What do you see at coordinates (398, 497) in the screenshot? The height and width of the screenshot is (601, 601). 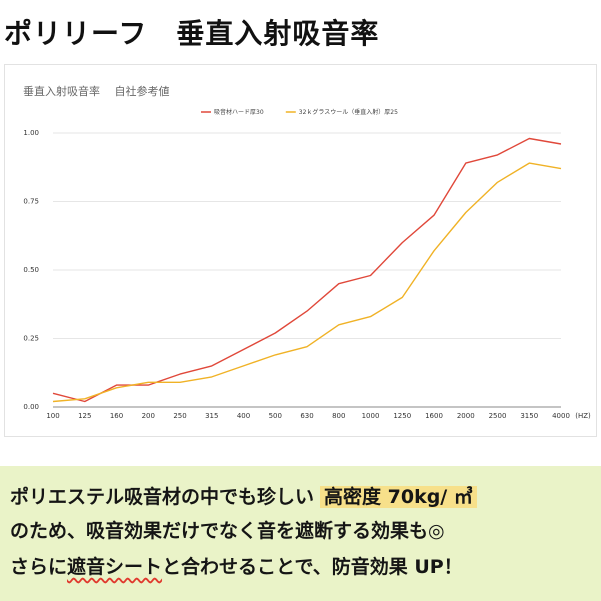 I see `density-highlight: 高密度 70kg/ ㎥` at bounding box center [398, 497].